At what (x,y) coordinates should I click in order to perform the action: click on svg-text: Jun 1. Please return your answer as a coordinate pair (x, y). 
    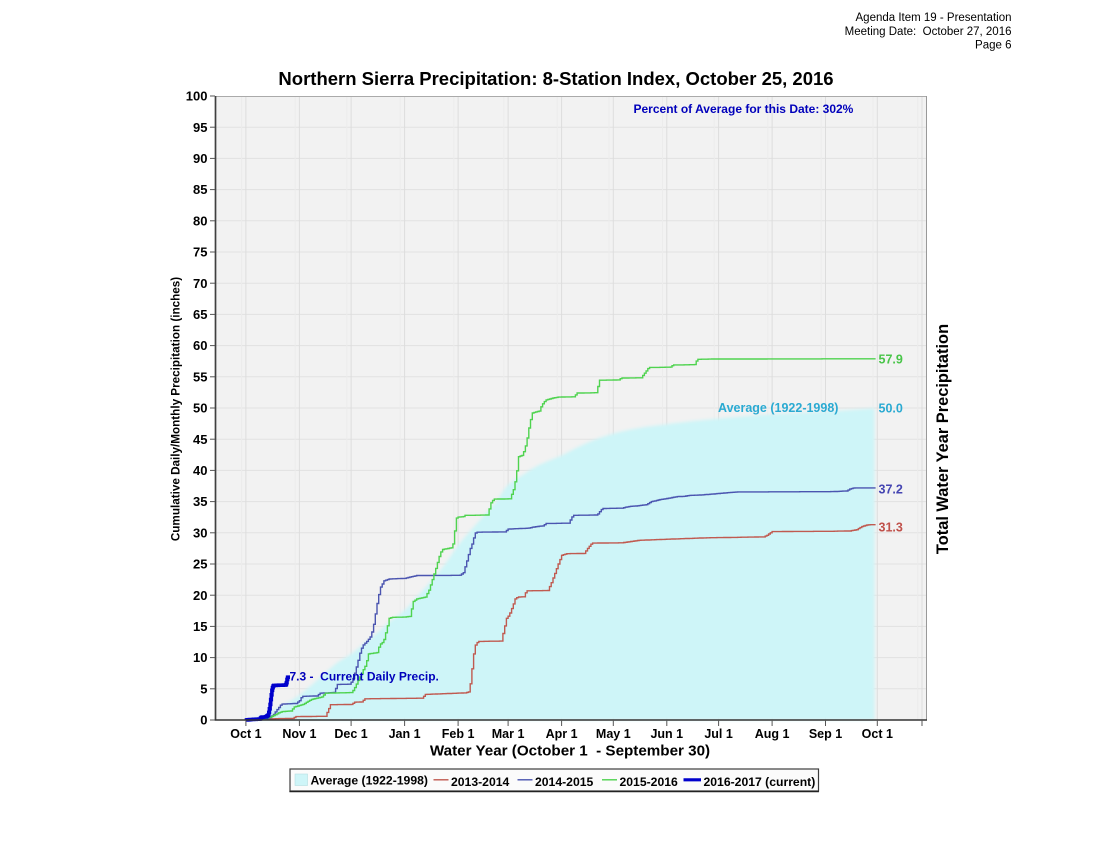
    Looking at the image, I should click on (666, 734).